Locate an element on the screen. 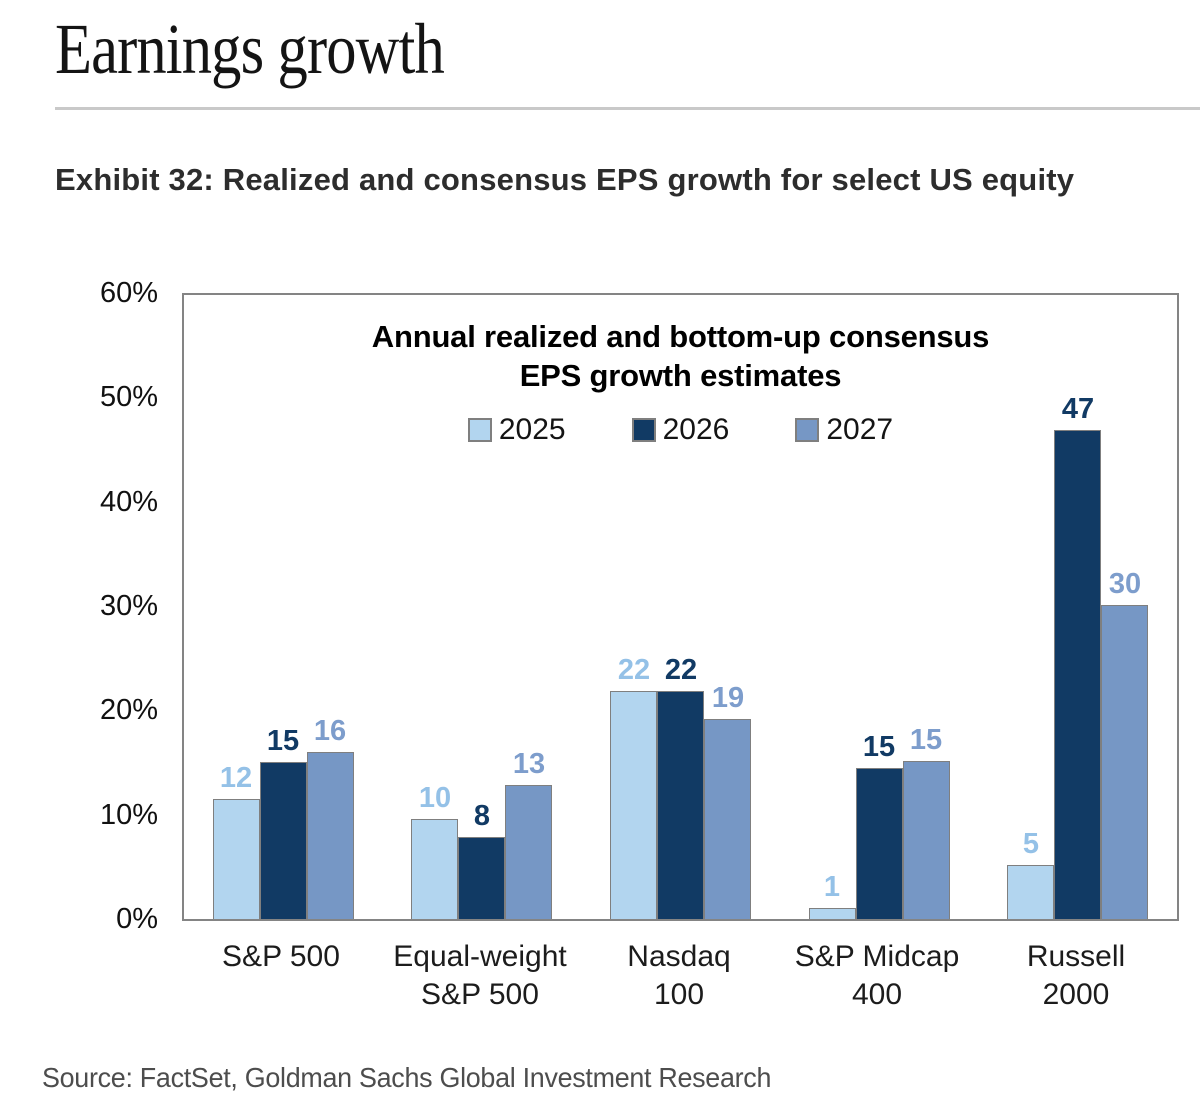 This screenshot has width=1200, height=1116. chart-title-line-1: Annual realized and bottom-up consensus is located at coordinates (680, 336).